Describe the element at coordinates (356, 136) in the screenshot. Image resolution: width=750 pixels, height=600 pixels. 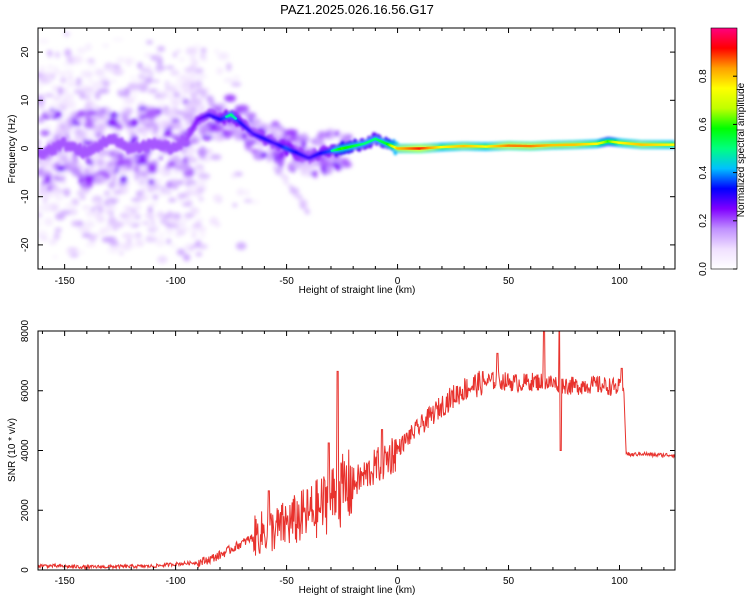
I see `spectrogram-ridge` at that location.